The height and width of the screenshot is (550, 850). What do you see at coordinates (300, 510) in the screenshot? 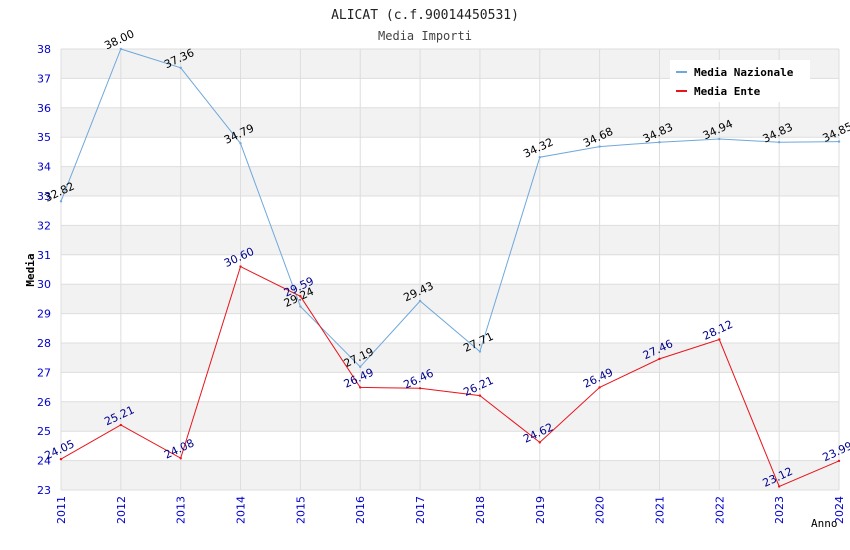
I see `x-tick-label: 2015` at bounding box center [300, 510].